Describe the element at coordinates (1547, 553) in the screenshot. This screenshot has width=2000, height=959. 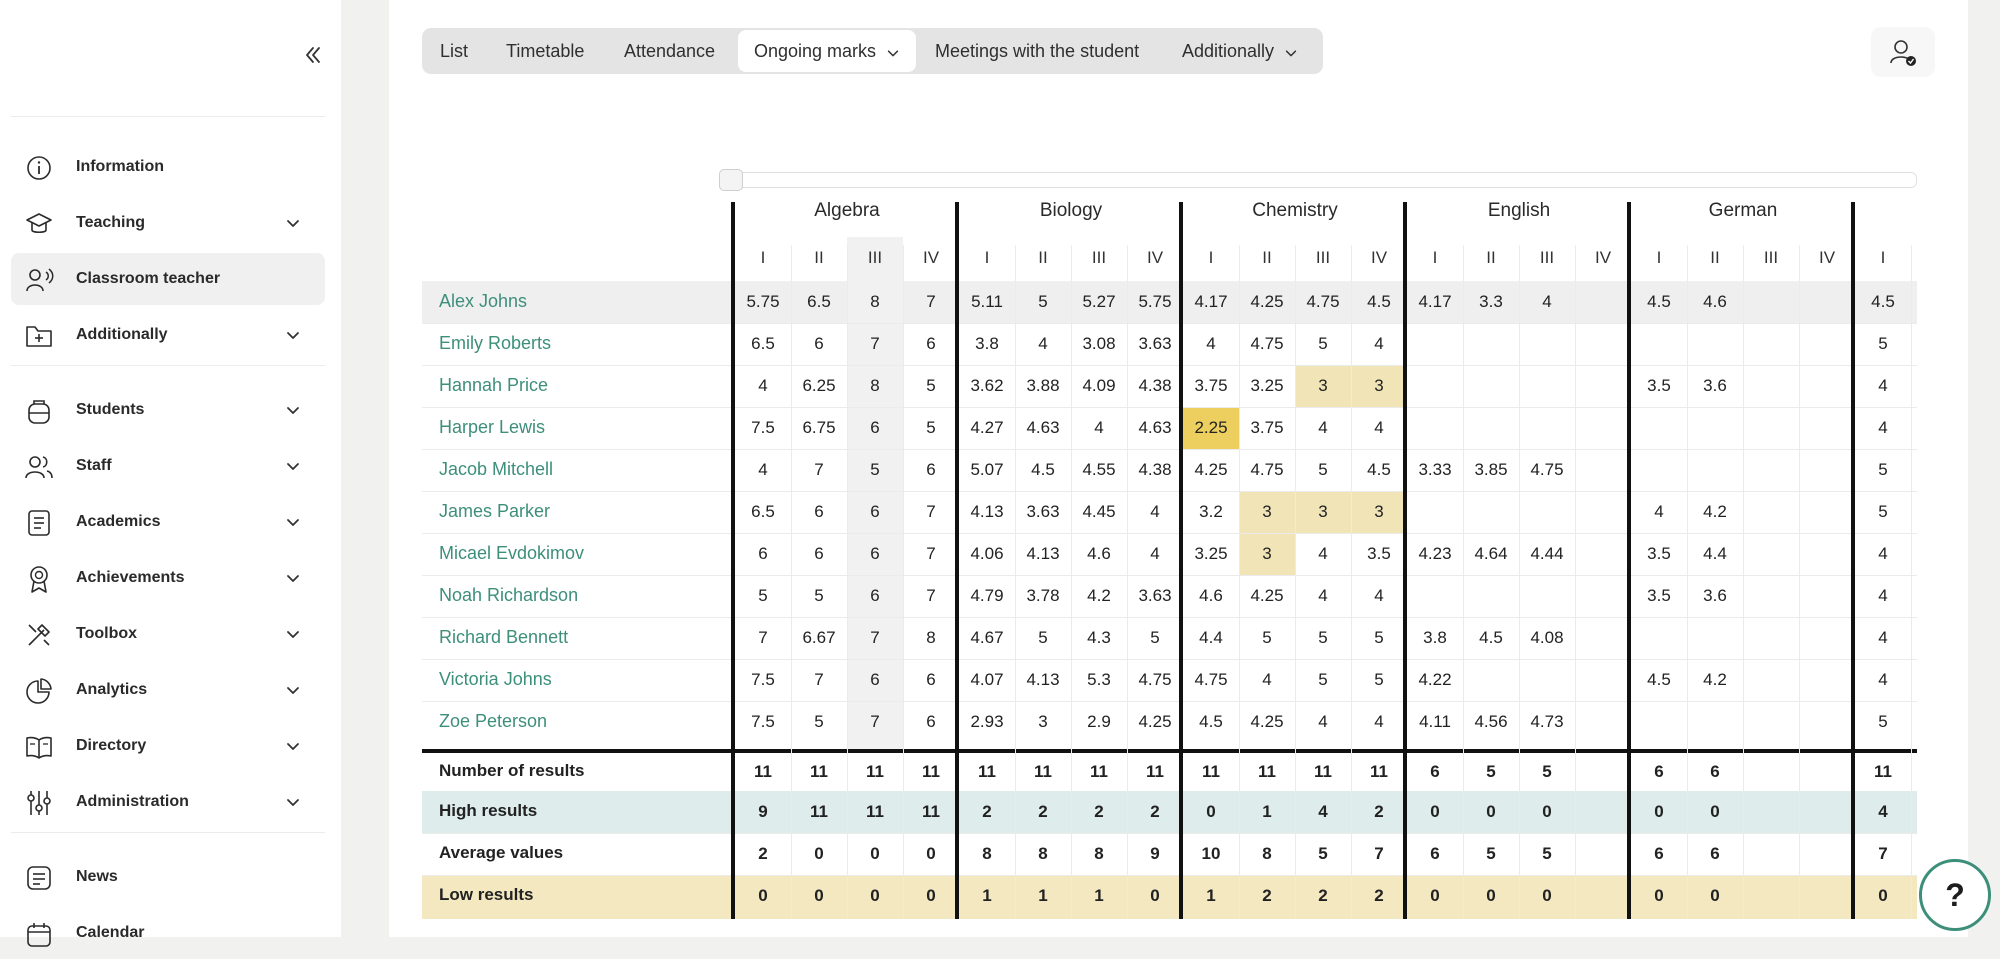
I see `mark-cell: 4.44` at that location.